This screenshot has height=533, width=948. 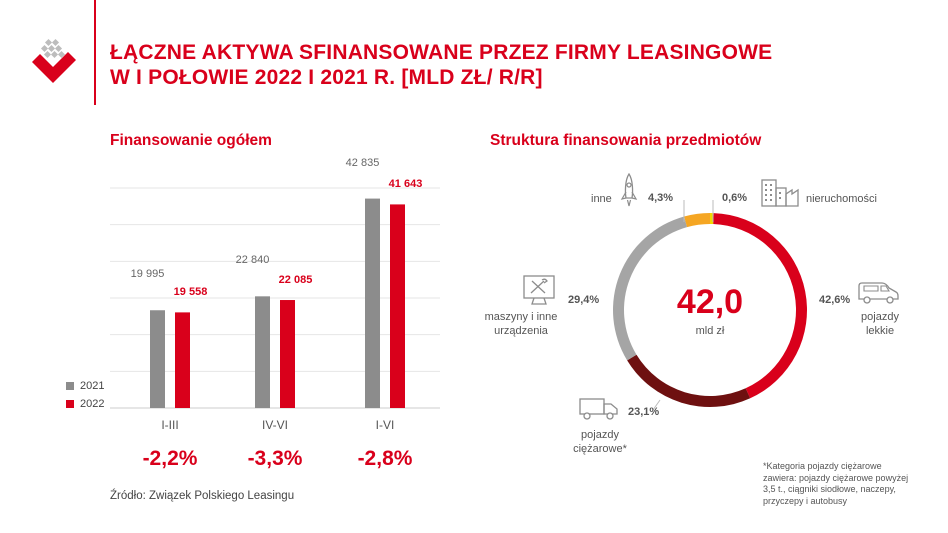 What do you see at coordinates (54, 60) in the screenshot?
I see `logo-icon` at bounding box center [54, 60].